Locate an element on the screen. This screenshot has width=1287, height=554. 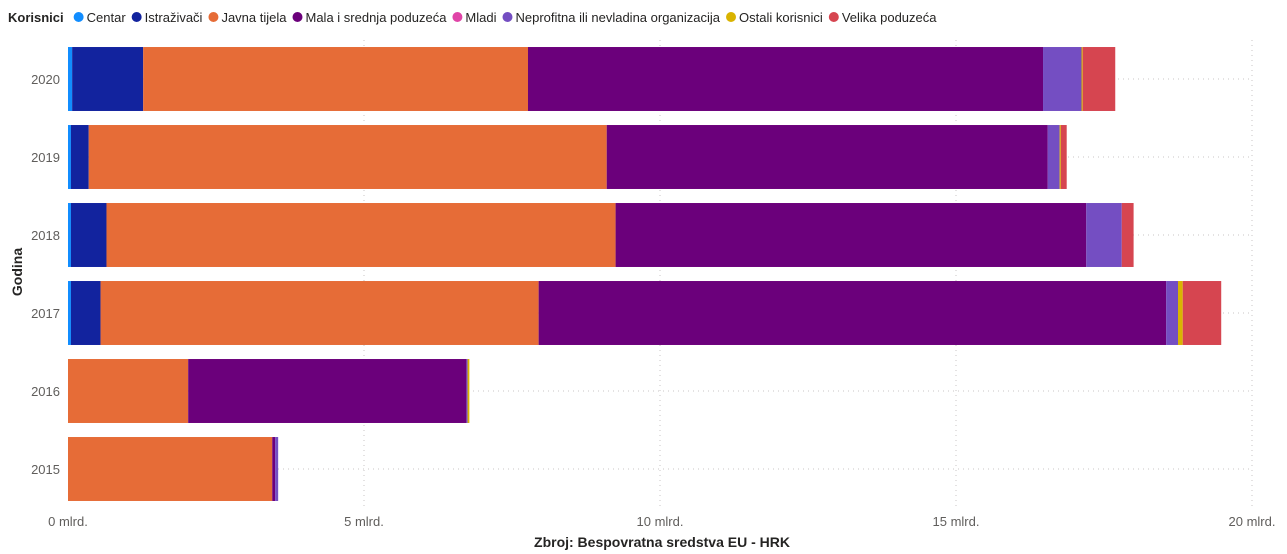
legend-item: Javna tijela is located at coordinates (254, 17).